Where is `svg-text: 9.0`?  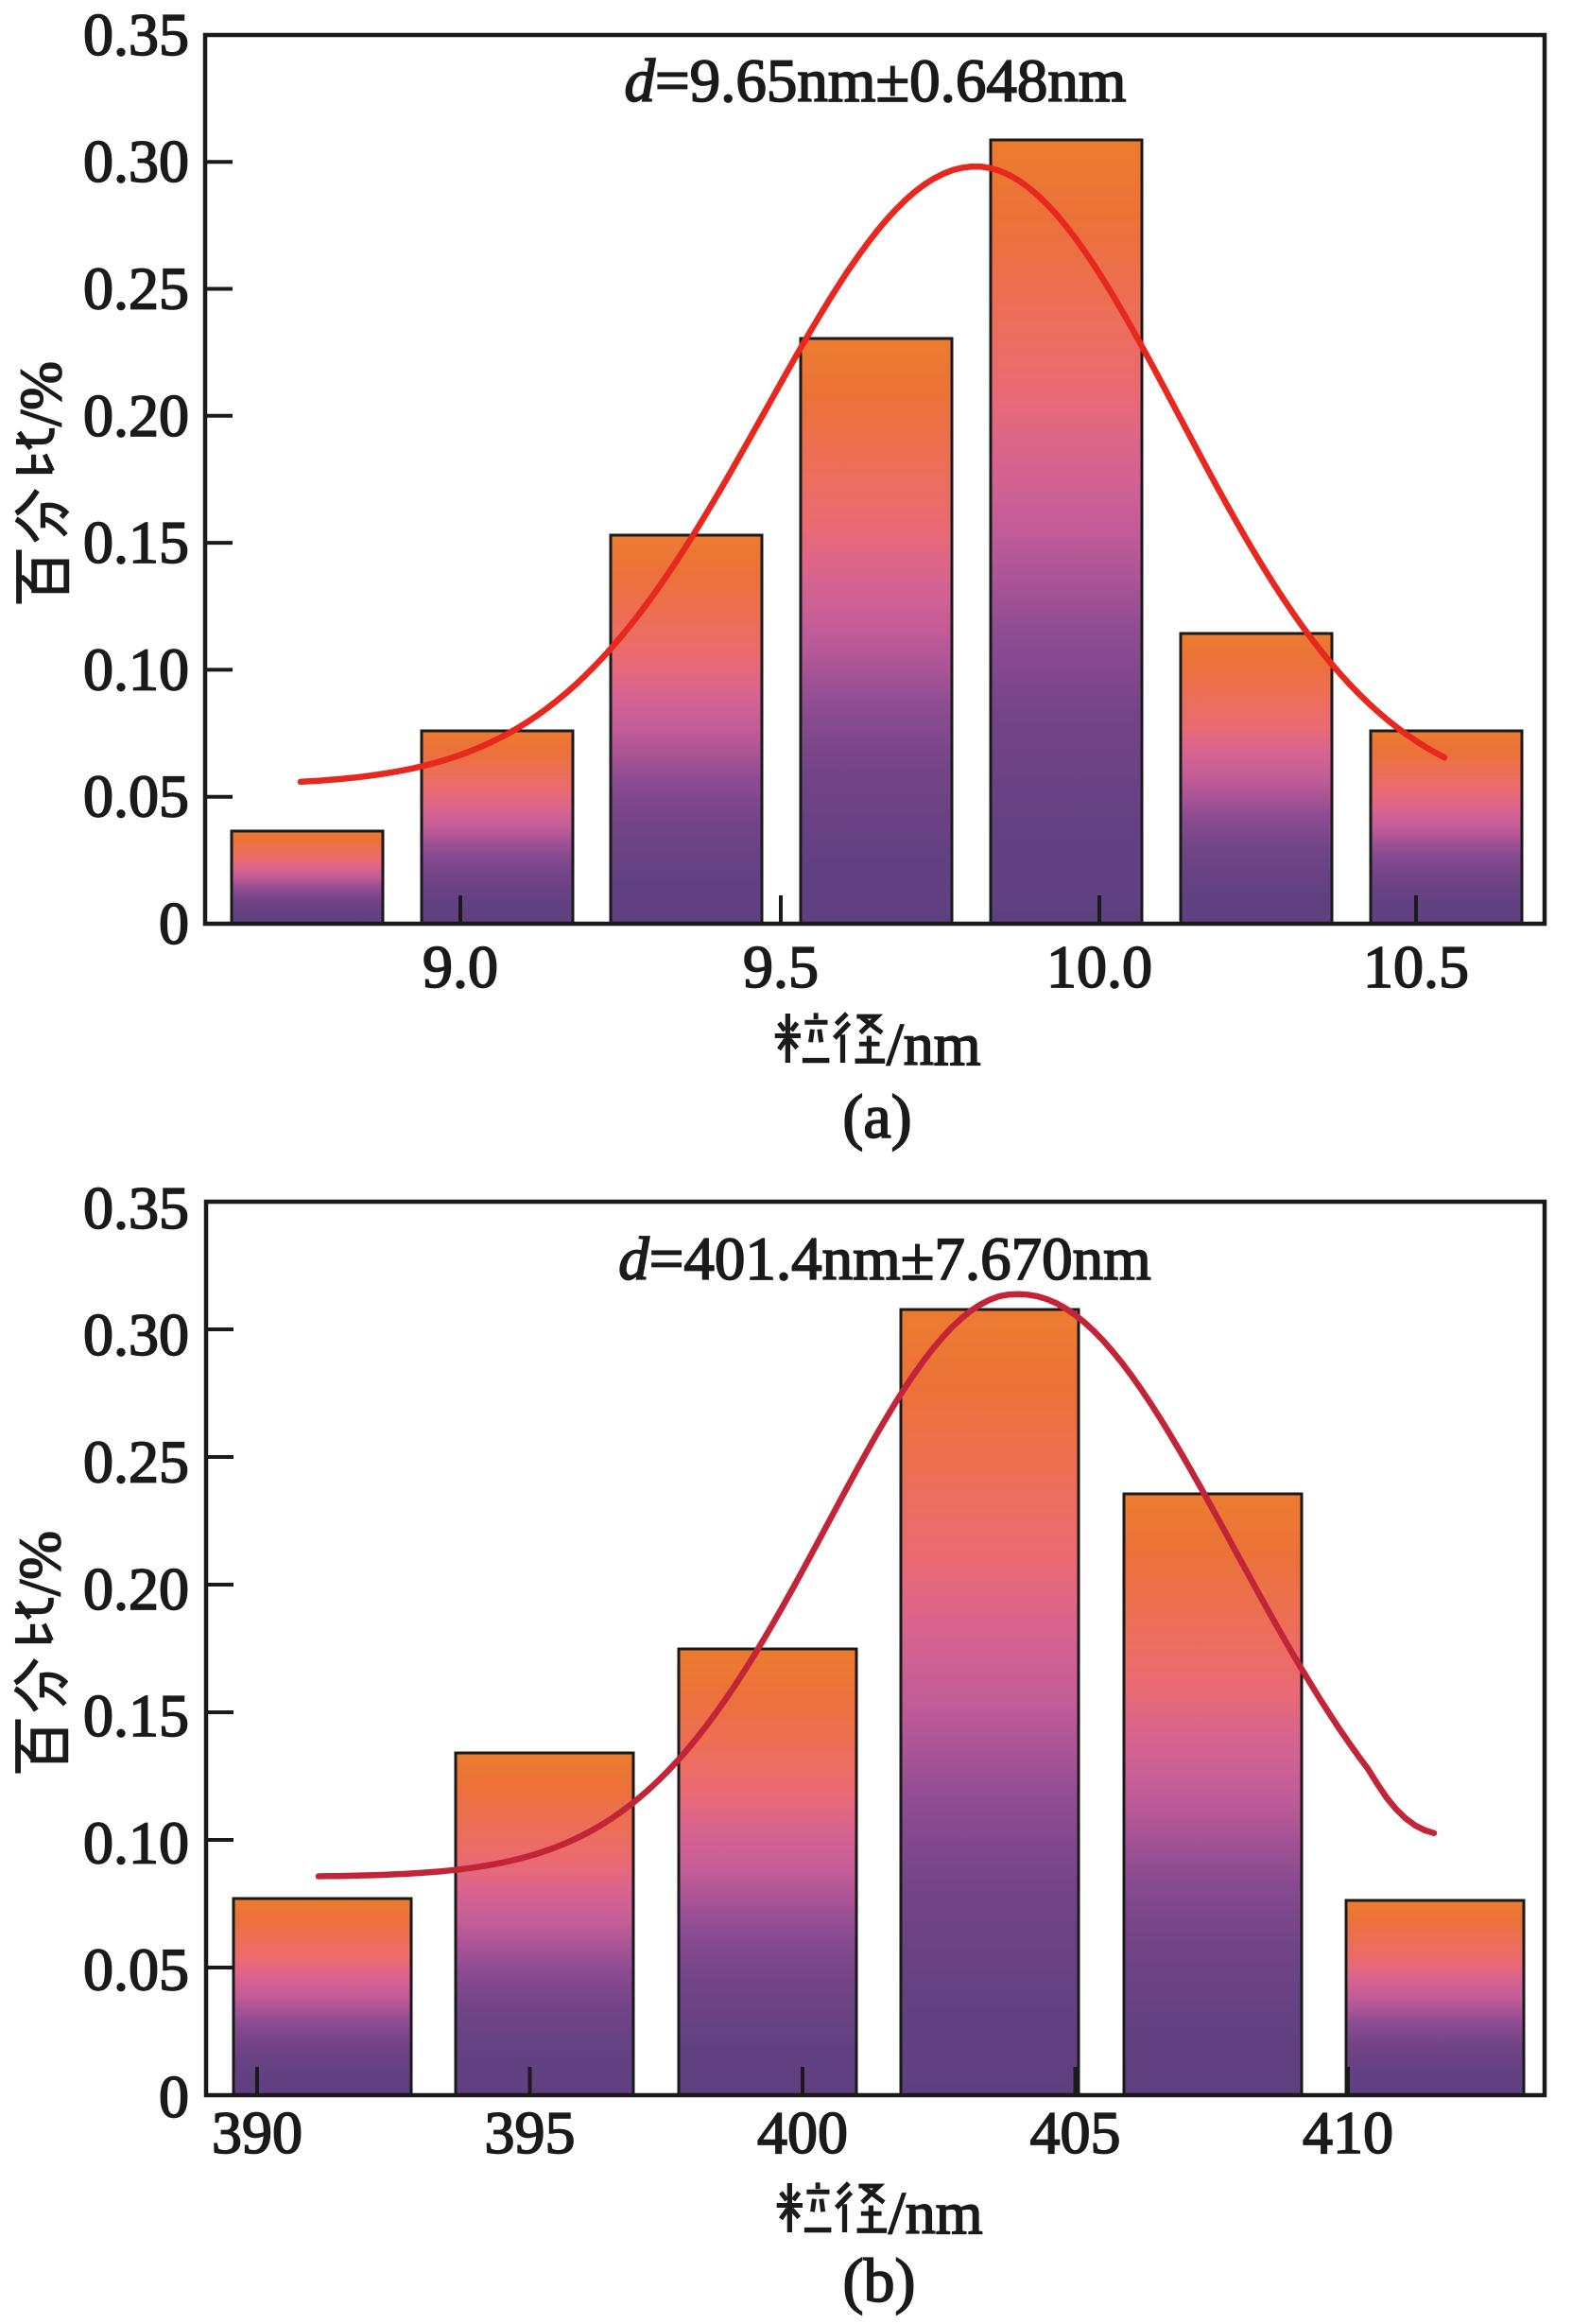 svg-text: 9.0 is located at coordinates (461, 966).